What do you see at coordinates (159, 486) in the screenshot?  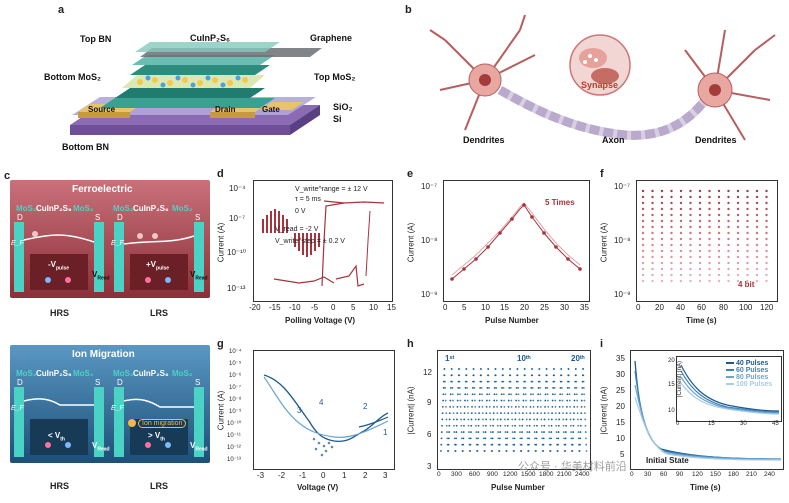 I see `ion-lrs: LRS` at bounding box center [159, 486].